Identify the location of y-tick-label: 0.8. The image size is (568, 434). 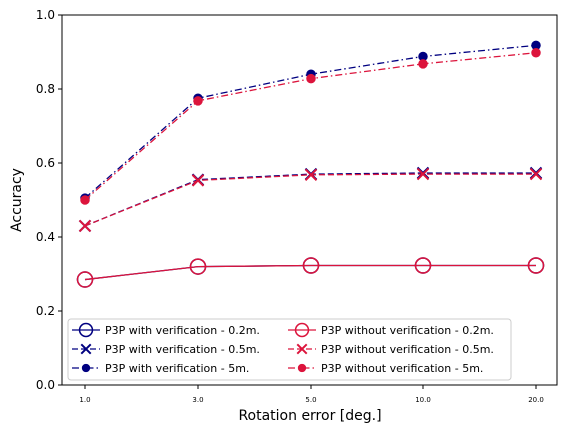
(45, 89).